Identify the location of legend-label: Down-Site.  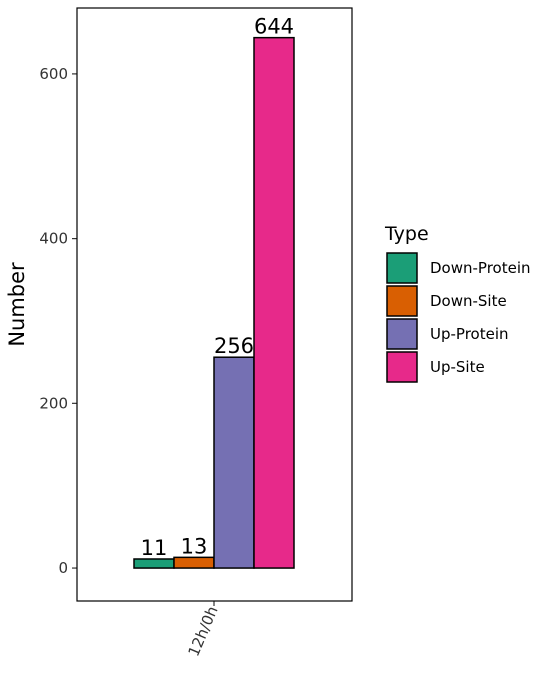
(468, 301).